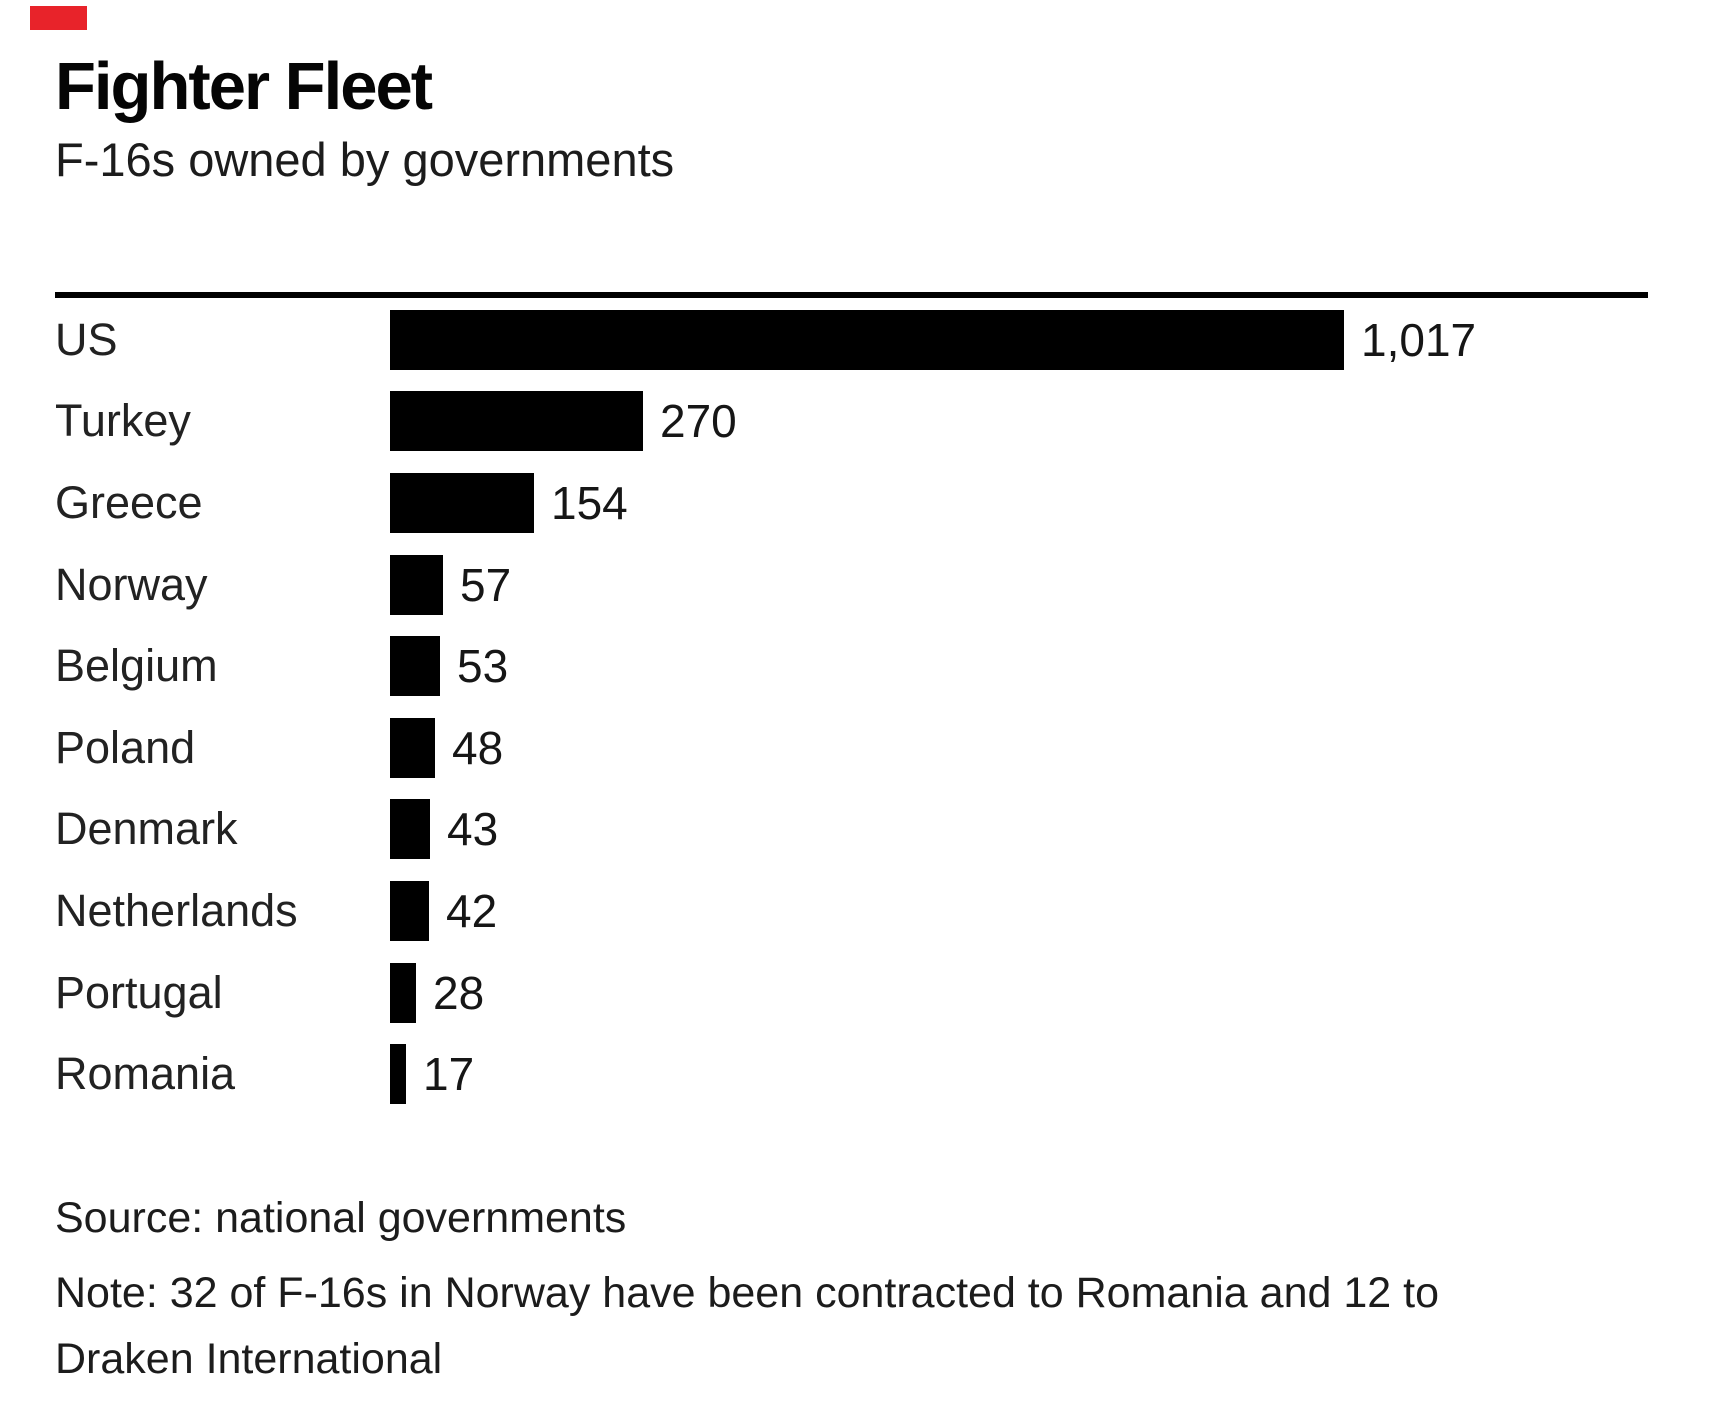 Image resolution: width=1732 pixels, height=1426 pixels. Describe the element at coordinates (58, 18) in the screenshot. I see `red-marker` at that location.